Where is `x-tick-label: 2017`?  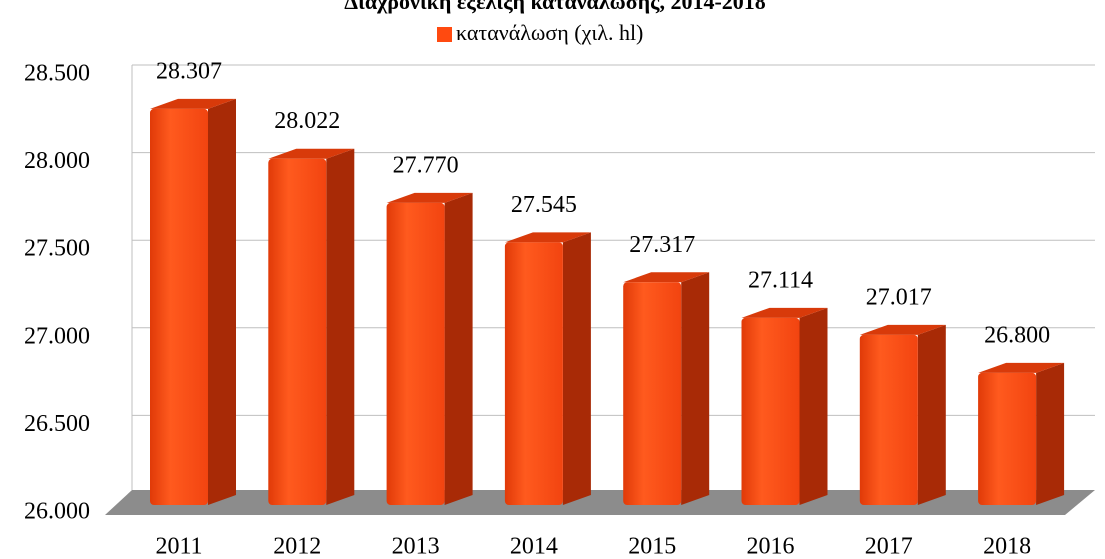
x-tick-label: 2017 is located at coordinates (889, 546).